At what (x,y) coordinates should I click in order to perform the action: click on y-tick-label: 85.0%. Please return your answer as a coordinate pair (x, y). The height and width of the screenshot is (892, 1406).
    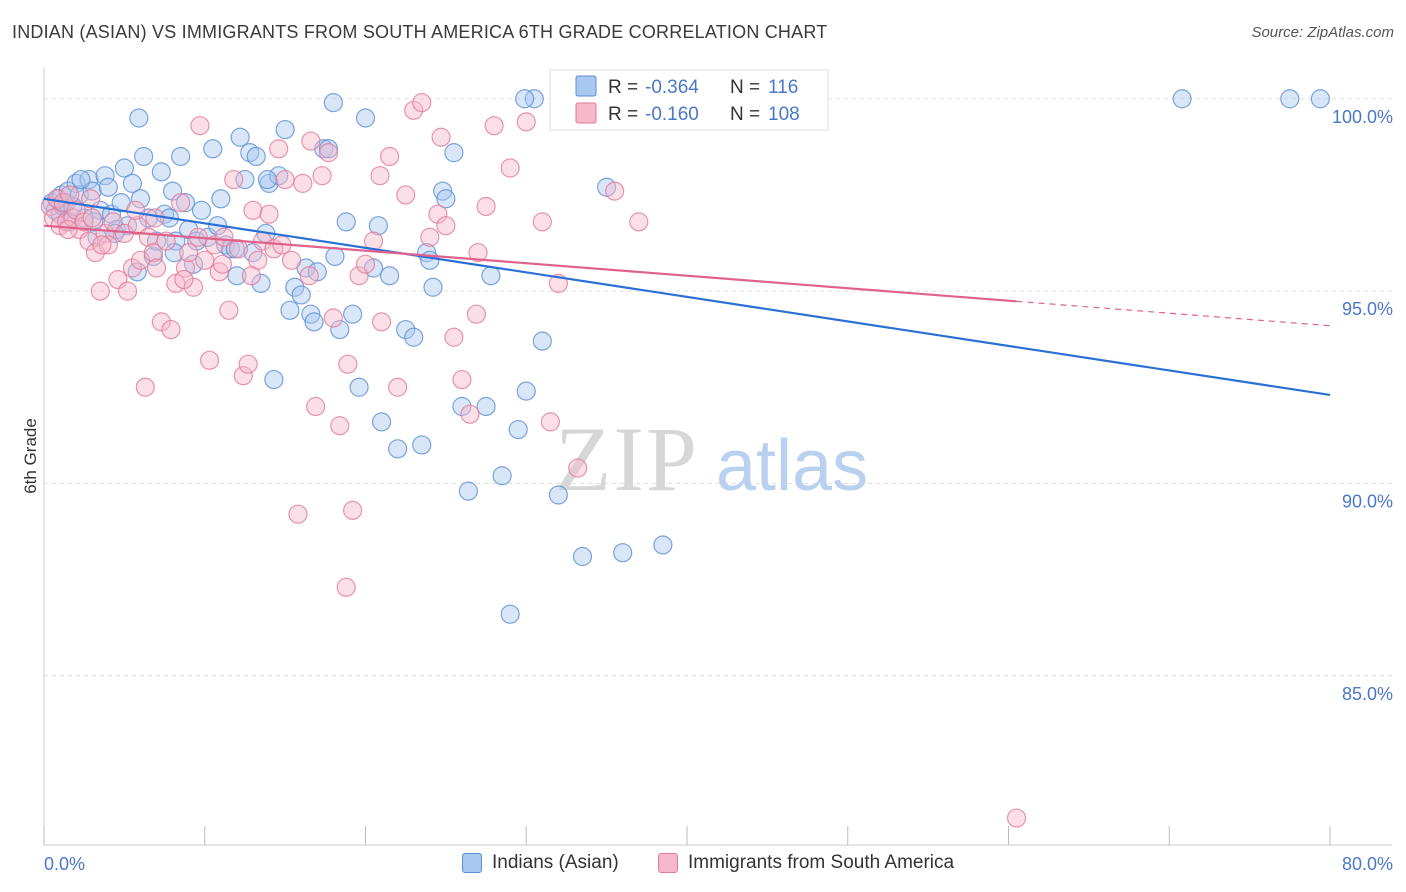
    Looking at the image, I should click on (1367, 694).